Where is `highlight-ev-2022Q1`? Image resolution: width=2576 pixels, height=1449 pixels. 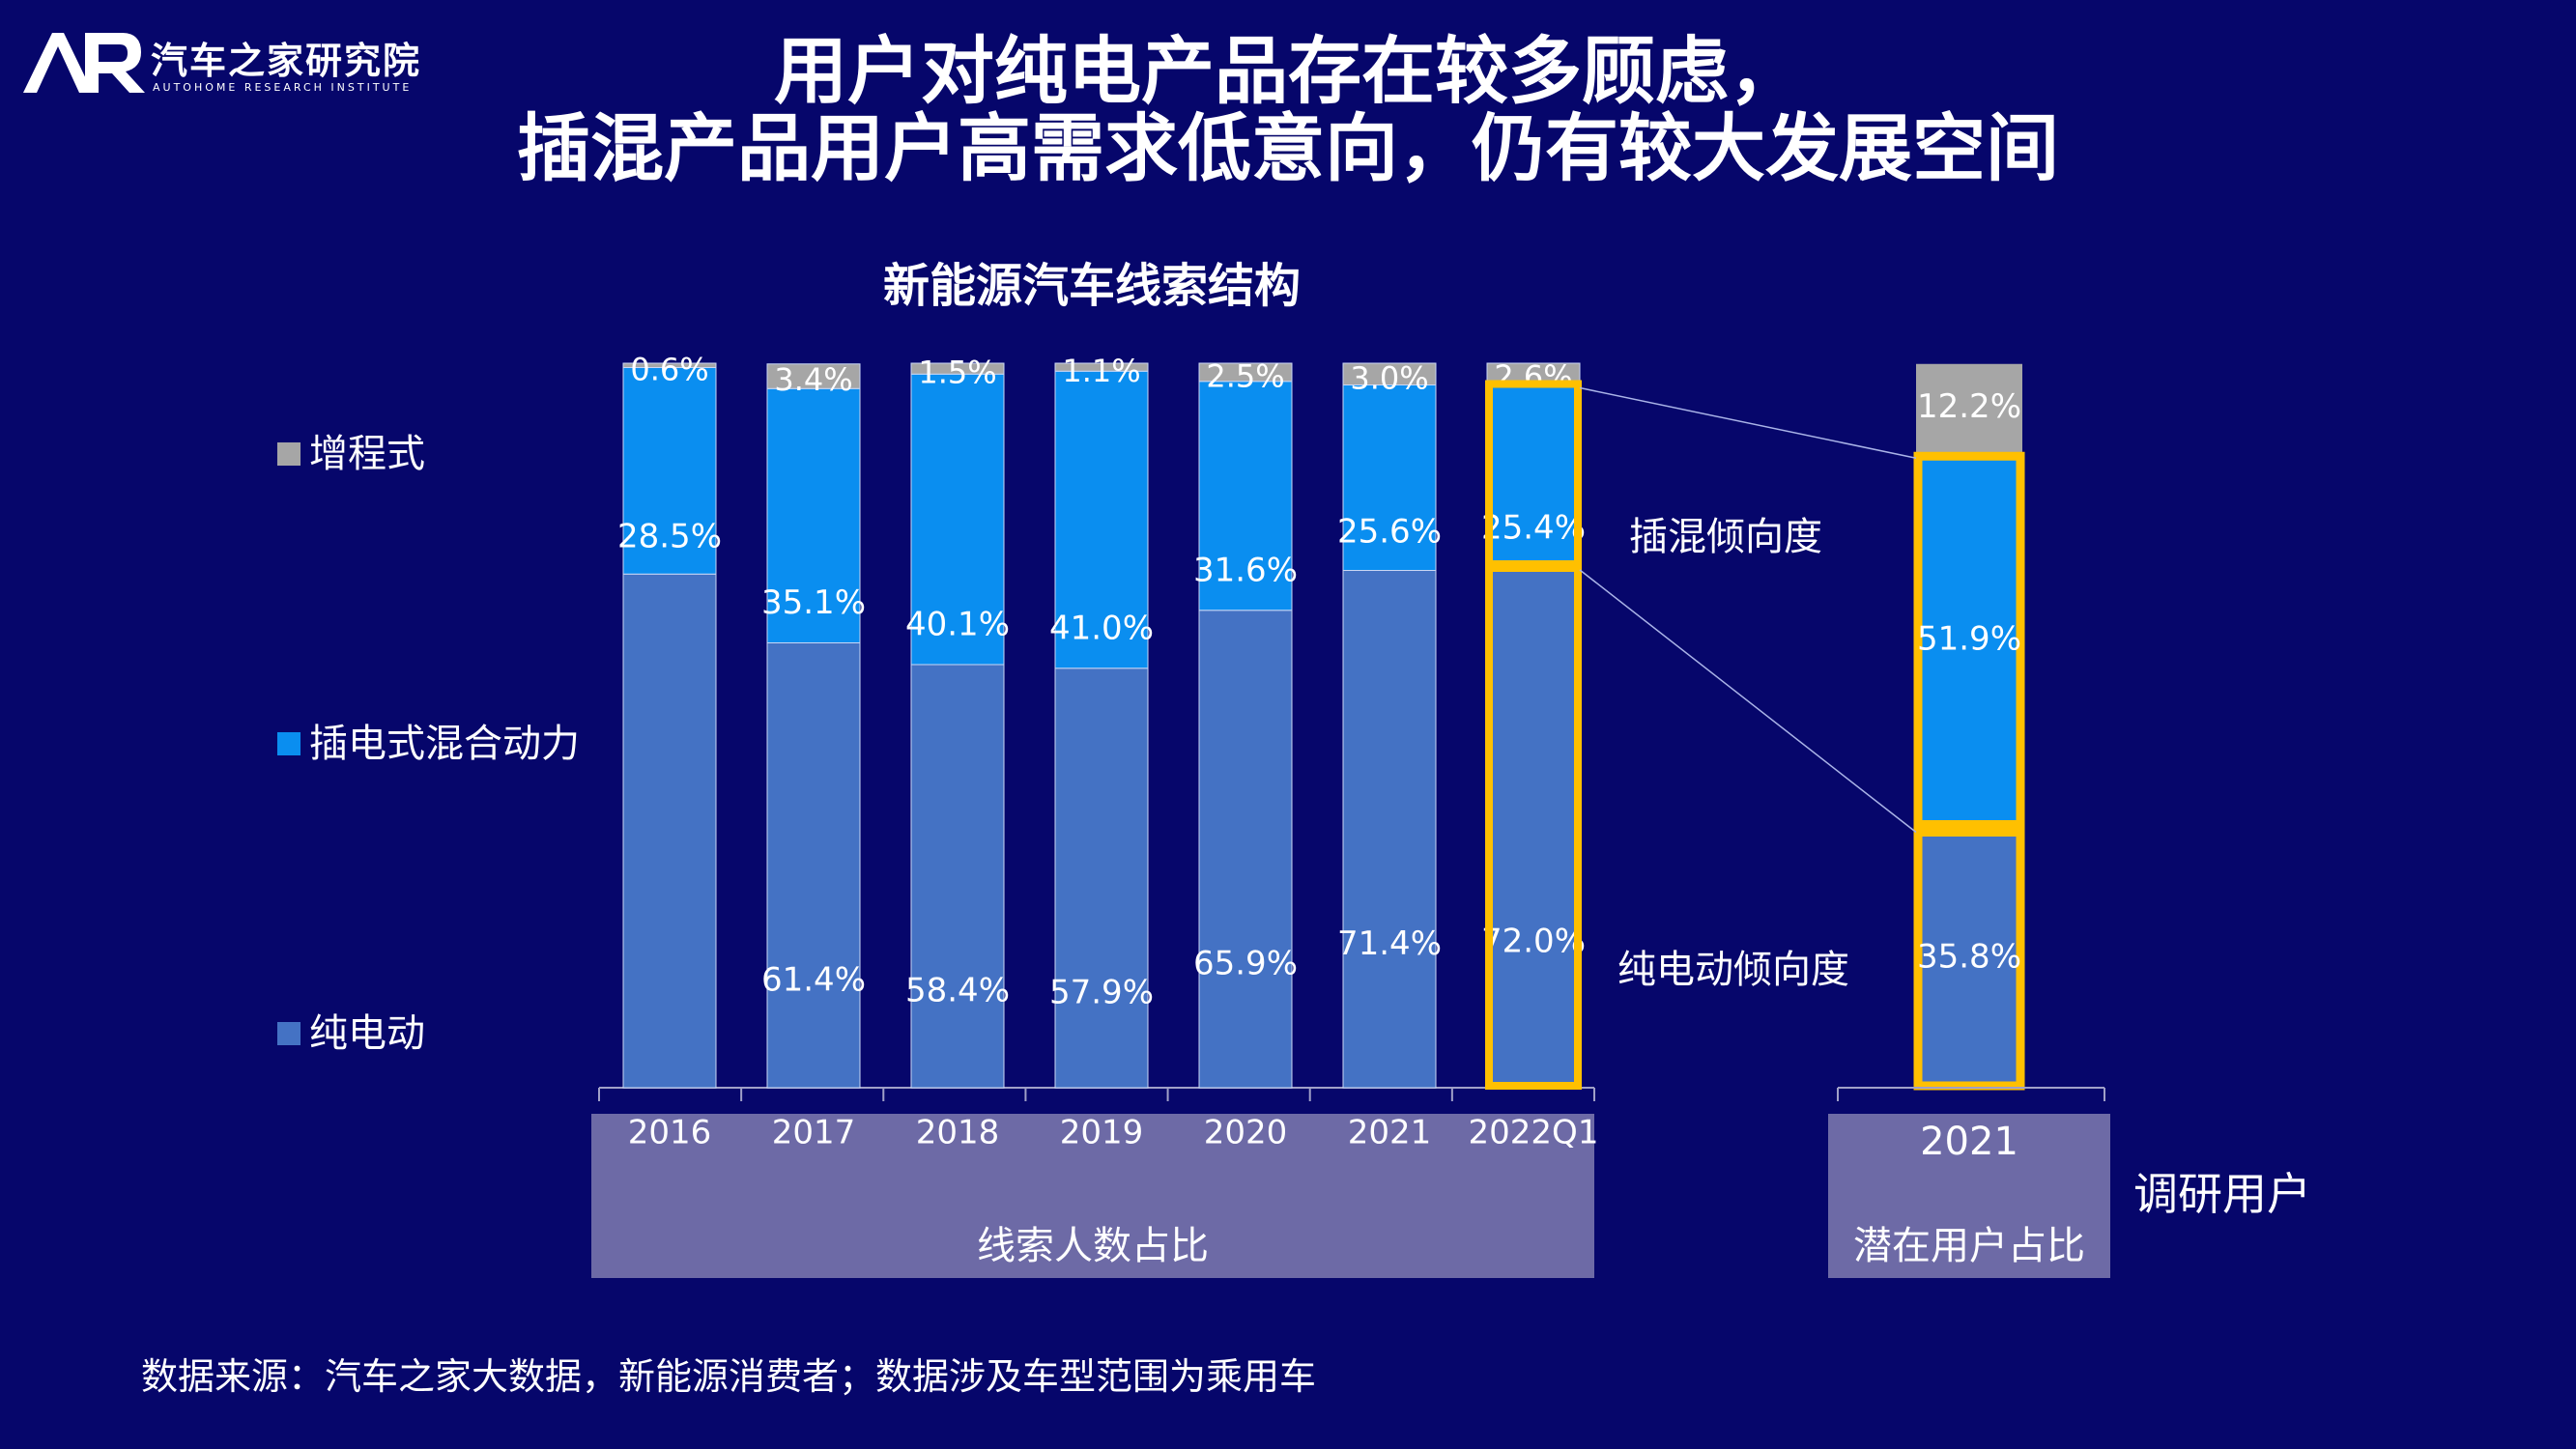
highlight-ev-2022Q1 is located at coordinates (1534, 827).